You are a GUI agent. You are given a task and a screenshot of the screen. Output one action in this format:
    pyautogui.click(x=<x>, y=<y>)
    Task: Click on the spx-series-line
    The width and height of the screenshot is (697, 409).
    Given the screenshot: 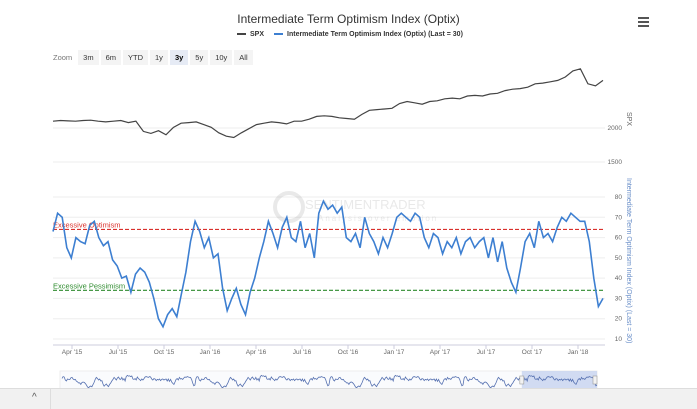 What is the action you would take?
    pyautogui.click(x=328, y=103)
    